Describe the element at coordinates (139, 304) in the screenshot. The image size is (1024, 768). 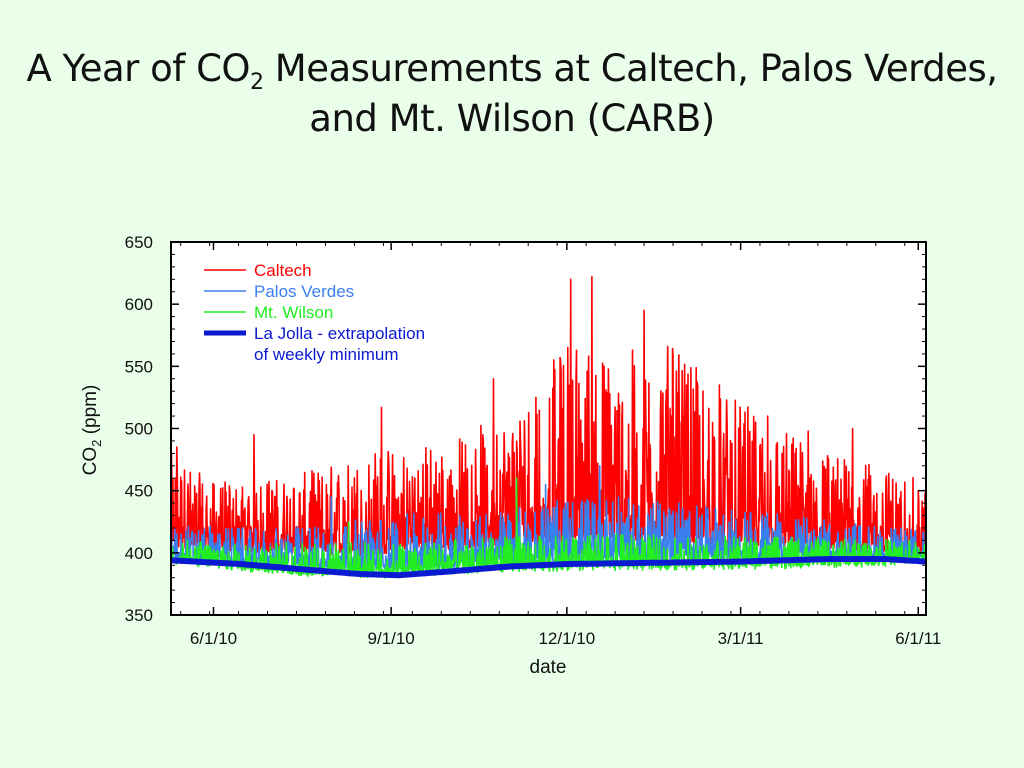
I see `y-tick-label: 600` at that location.